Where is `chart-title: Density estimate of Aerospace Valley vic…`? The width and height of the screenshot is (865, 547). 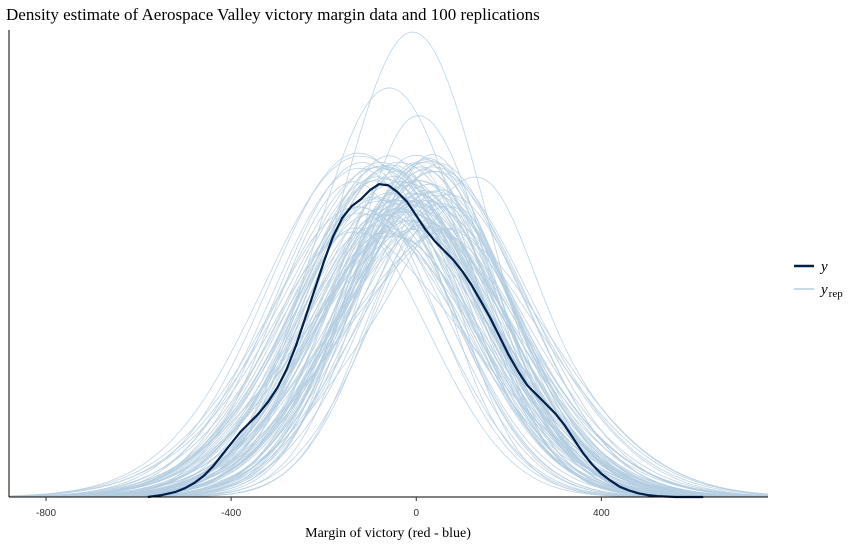
chart-title: Density estimate of Aerospace Valley vic… is located at coordinates (273, 14).